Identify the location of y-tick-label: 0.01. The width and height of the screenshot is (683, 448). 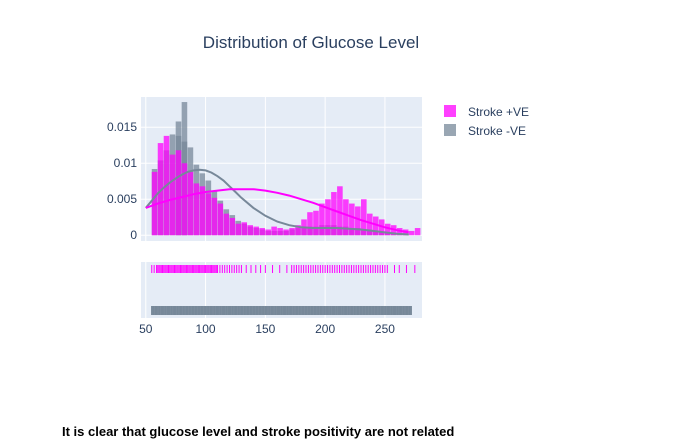
(126, 163).